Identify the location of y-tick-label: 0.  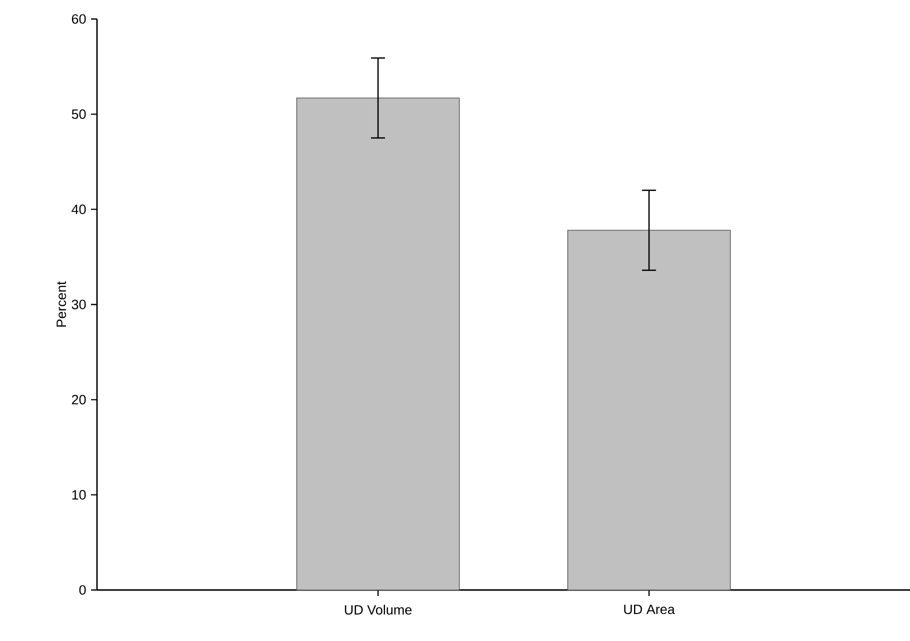
(82, 590).